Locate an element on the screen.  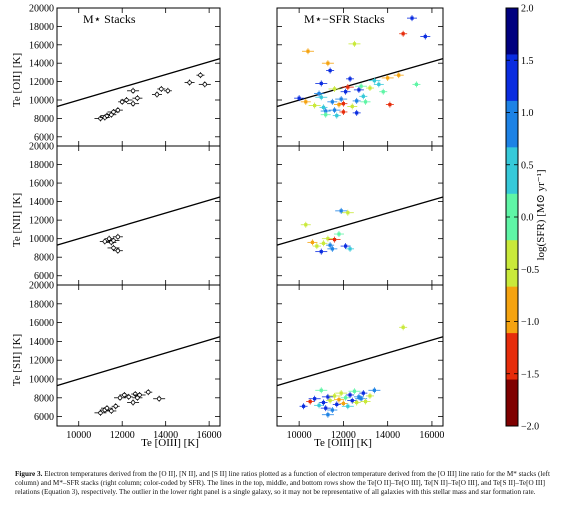
y-tick-label: 16000 is located at coordinates (41, 184).